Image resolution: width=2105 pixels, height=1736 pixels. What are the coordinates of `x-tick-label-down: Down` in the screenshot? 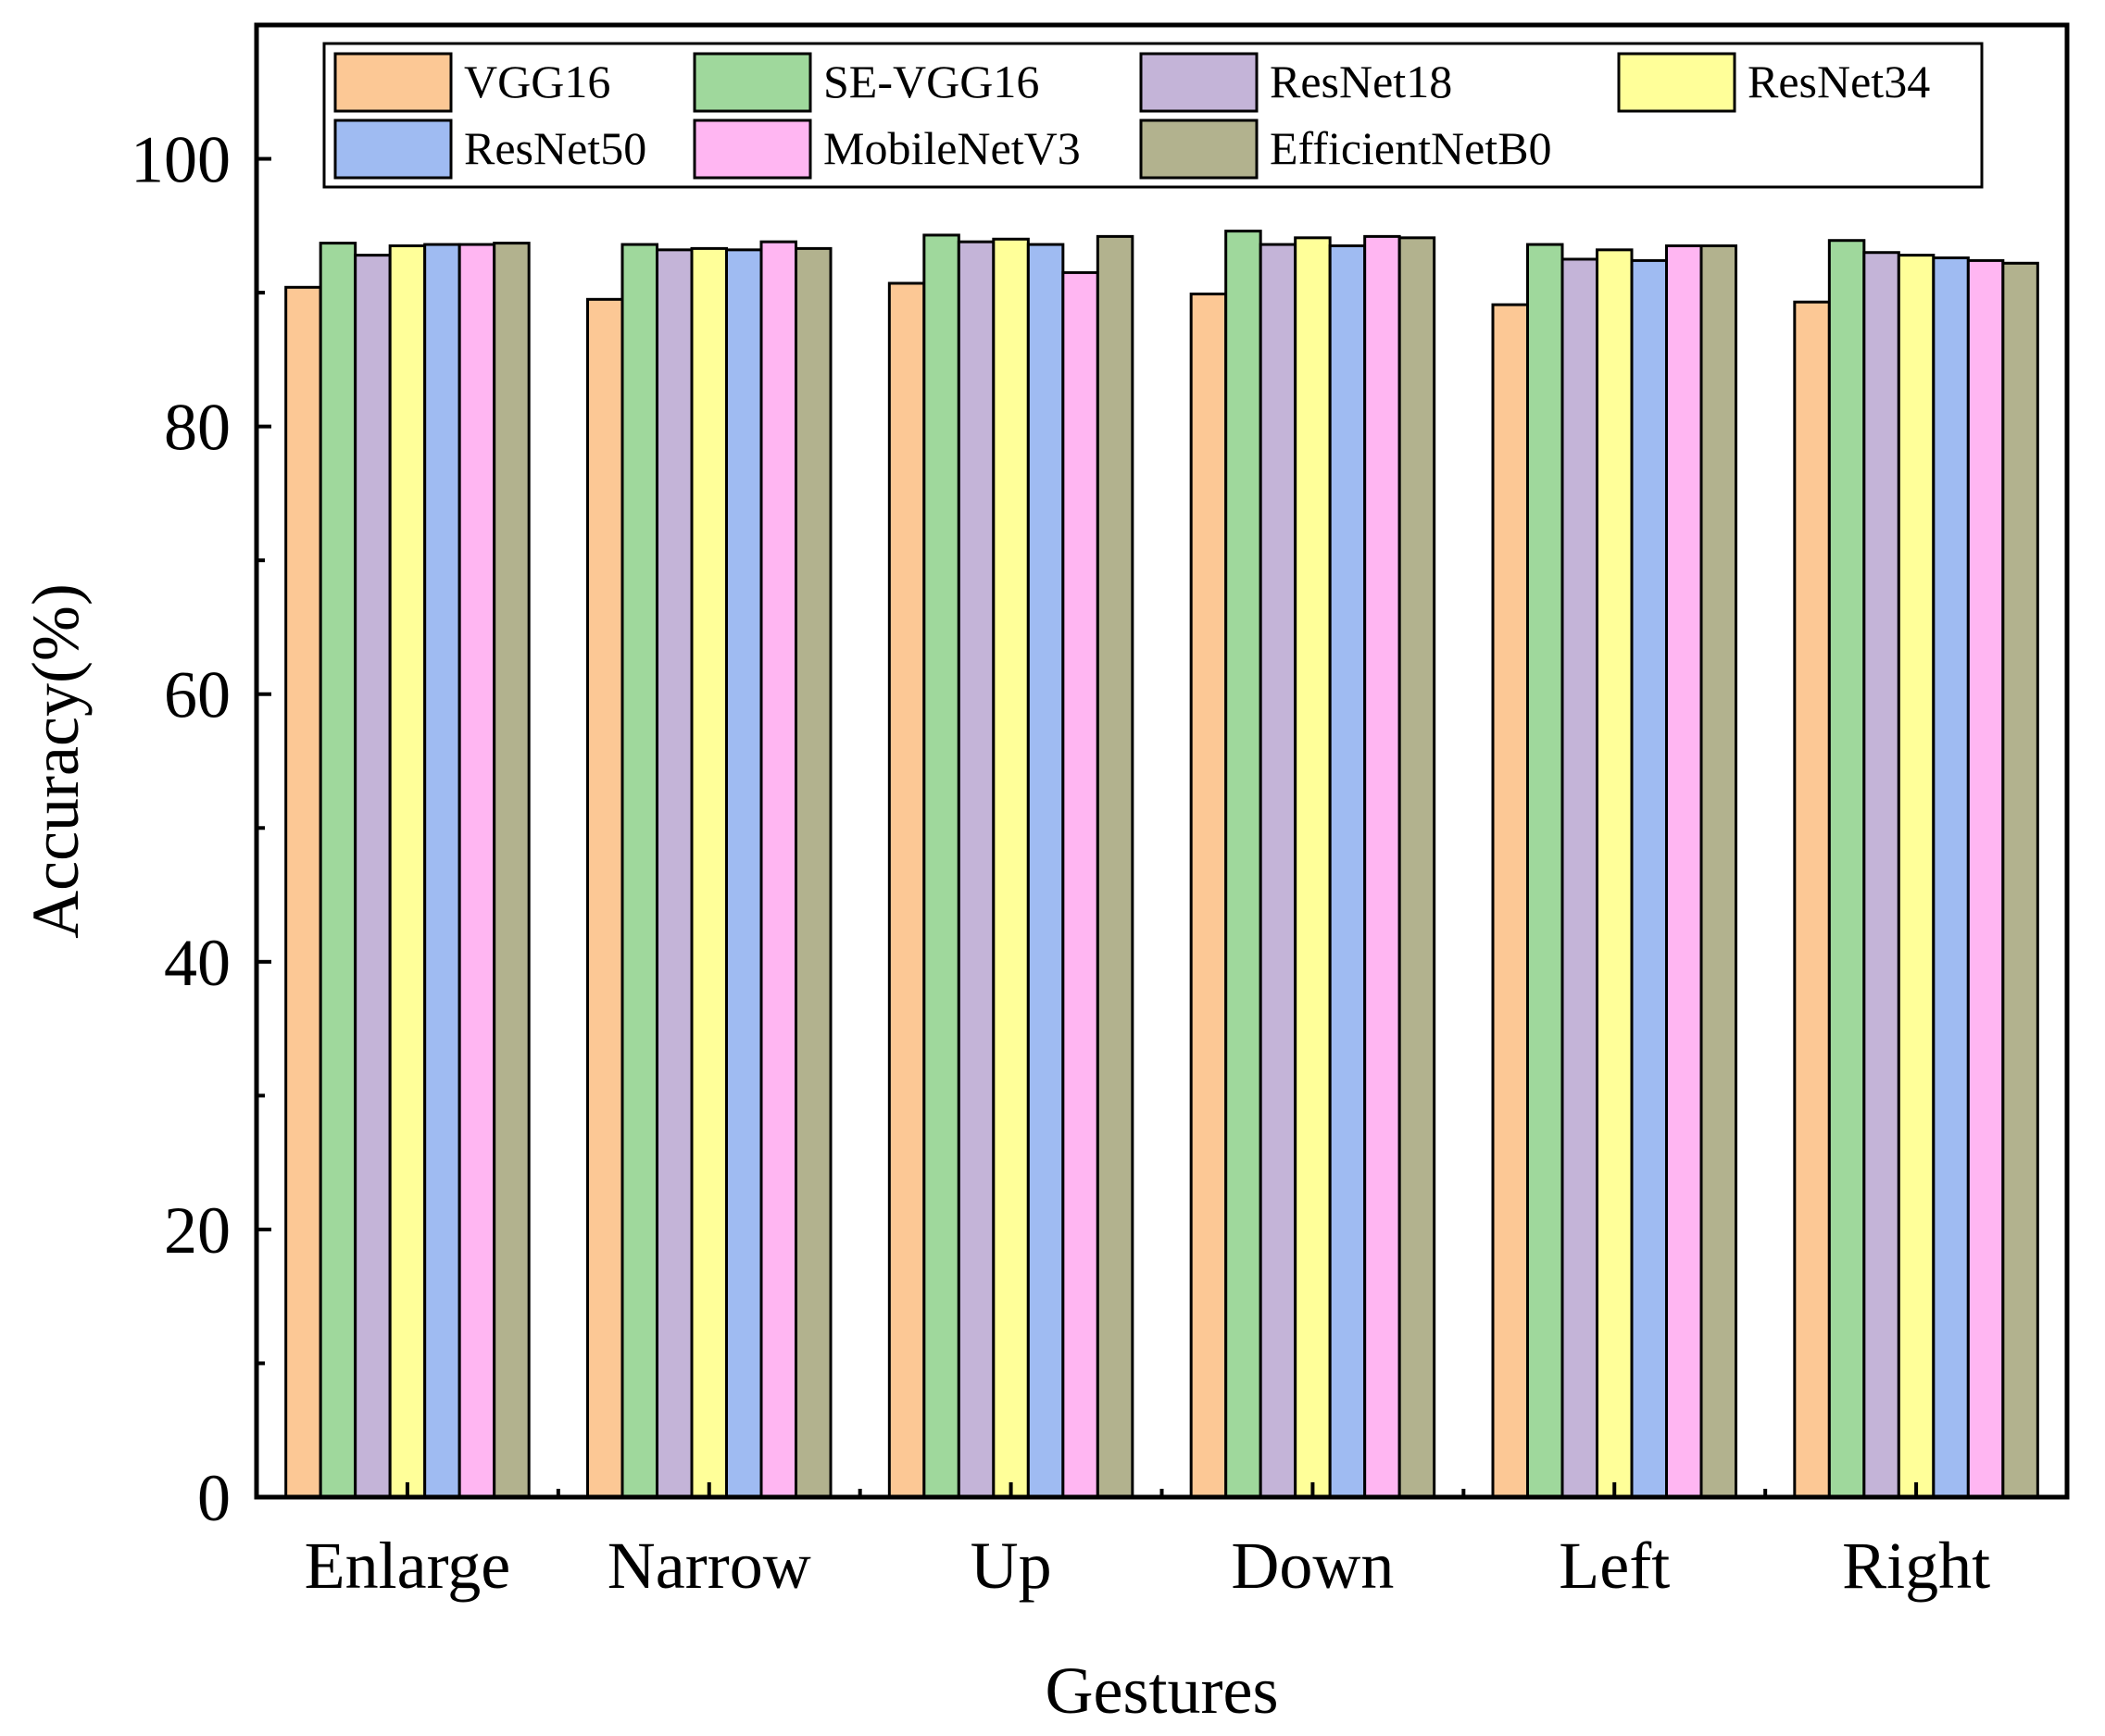 It's located at (1312, 1566).